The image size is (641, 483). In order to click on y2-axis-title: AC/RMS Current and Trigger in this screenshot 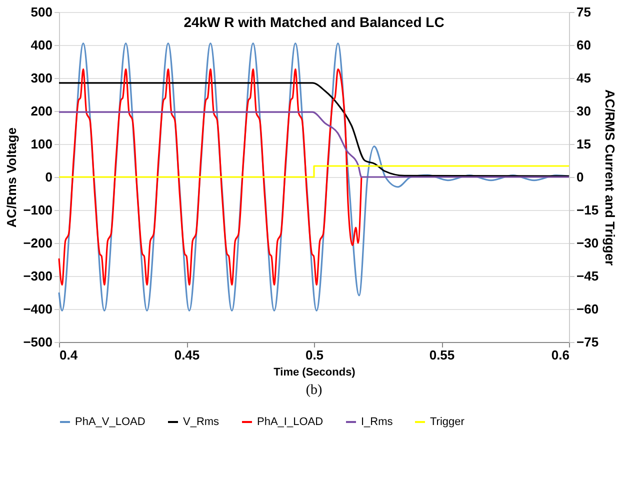, I will do `click(610, 177)`.